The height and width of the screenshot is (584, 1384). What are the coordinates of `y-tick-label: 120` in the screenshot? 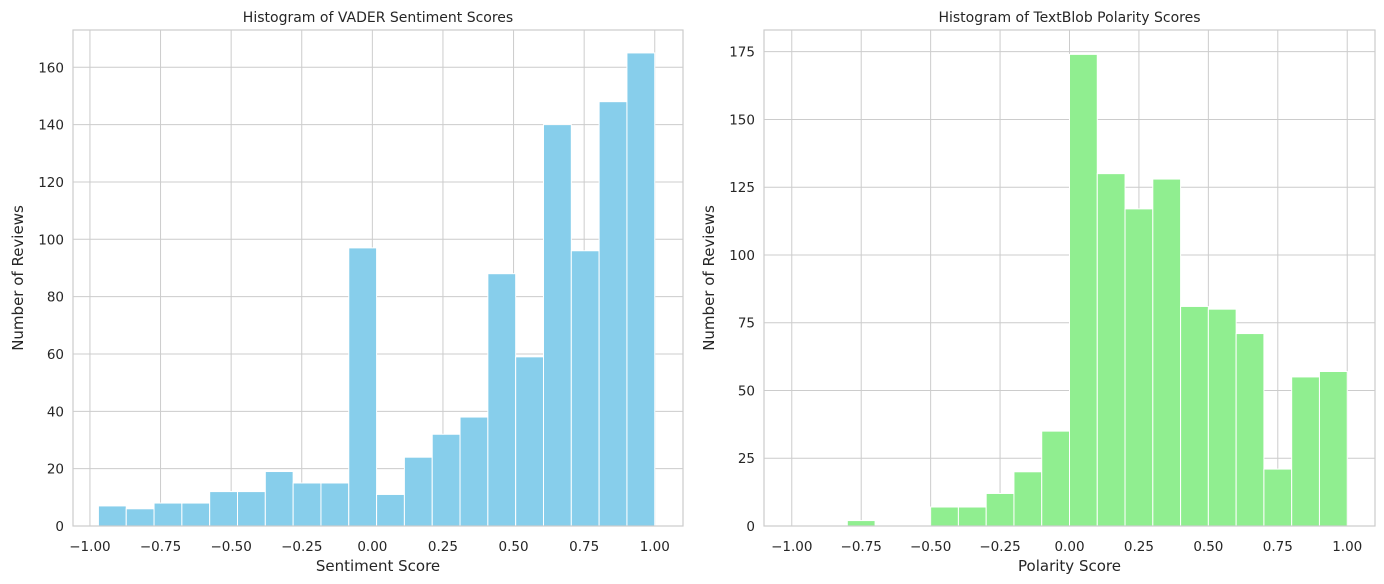 It's located at (51, 183).